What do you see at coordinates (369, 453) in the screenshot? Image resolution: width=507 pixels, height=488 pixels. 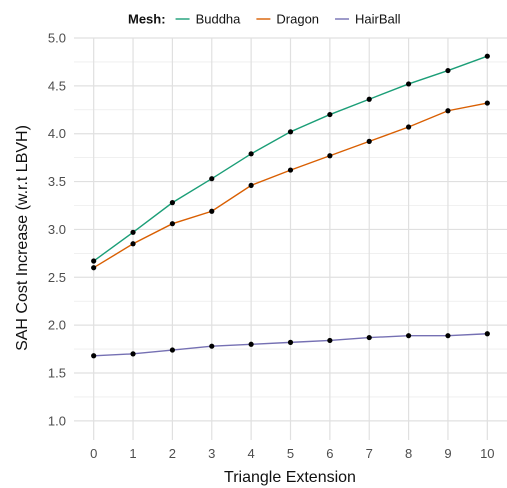 I see `x-tick-label: 7` at bounding box center [369, 453].